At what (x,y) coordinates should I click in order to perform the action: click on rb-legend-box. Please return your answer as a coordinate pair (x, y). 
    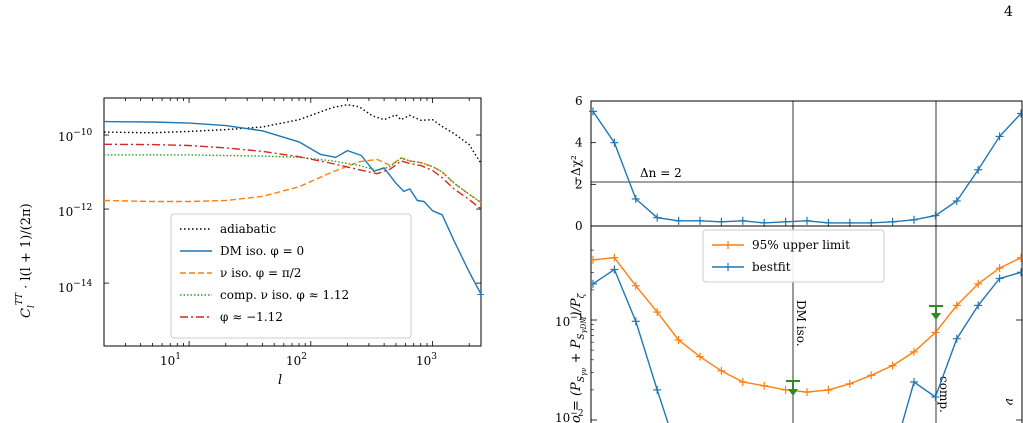
    Looking at the image, I should click on (793, 256).